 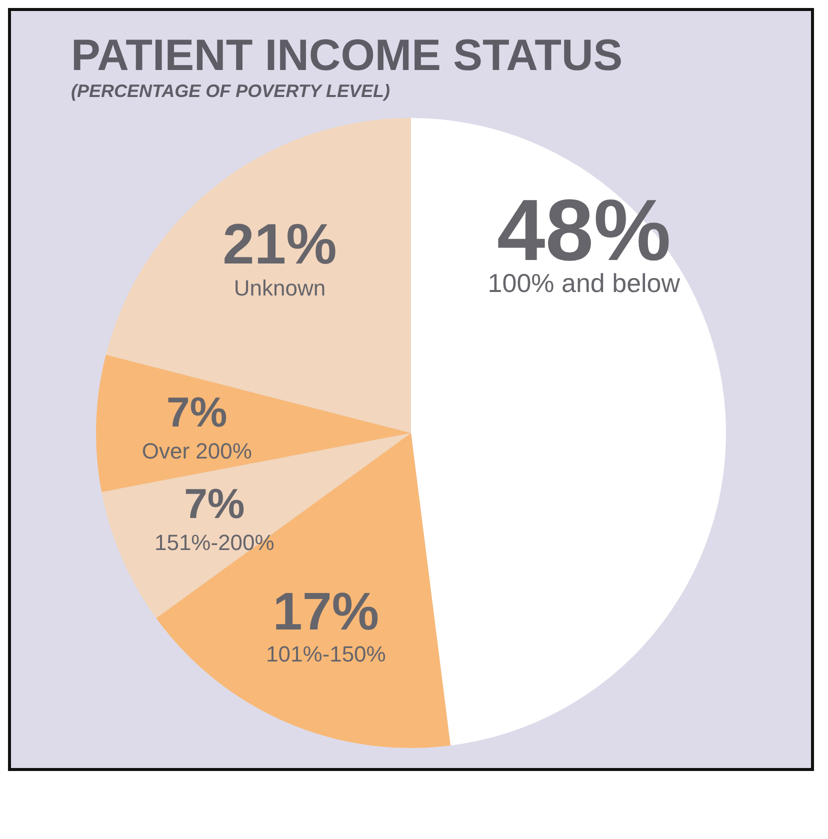 I want to click on data-label: 17%, so click(x=325, y=612).